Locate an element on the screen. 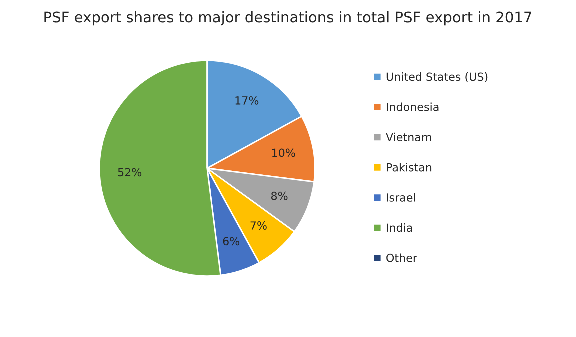 The width and height of the screenshot is (576, 337). legend-label: United States (US) is located at coordinates (437, 77).